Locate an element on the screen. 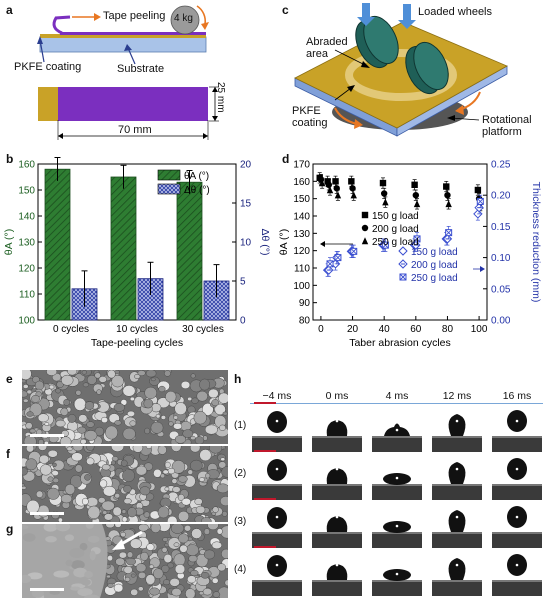 The width and height of the screenshot is (547, 600). panel-c-schematic is located at coordinates (401, 70).